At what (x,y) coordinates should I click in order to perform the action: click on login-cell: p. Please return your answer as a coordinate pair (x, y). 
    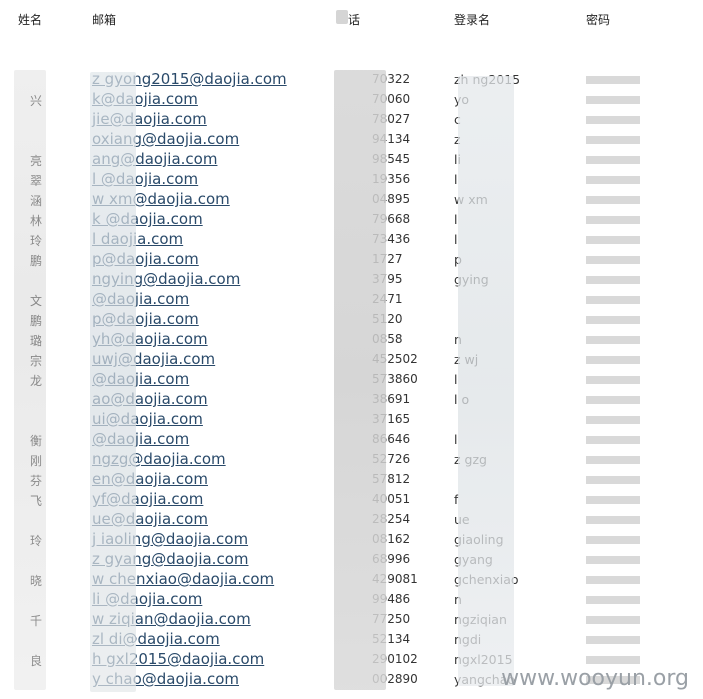
    Looking at the image, I should click on (458, 259).